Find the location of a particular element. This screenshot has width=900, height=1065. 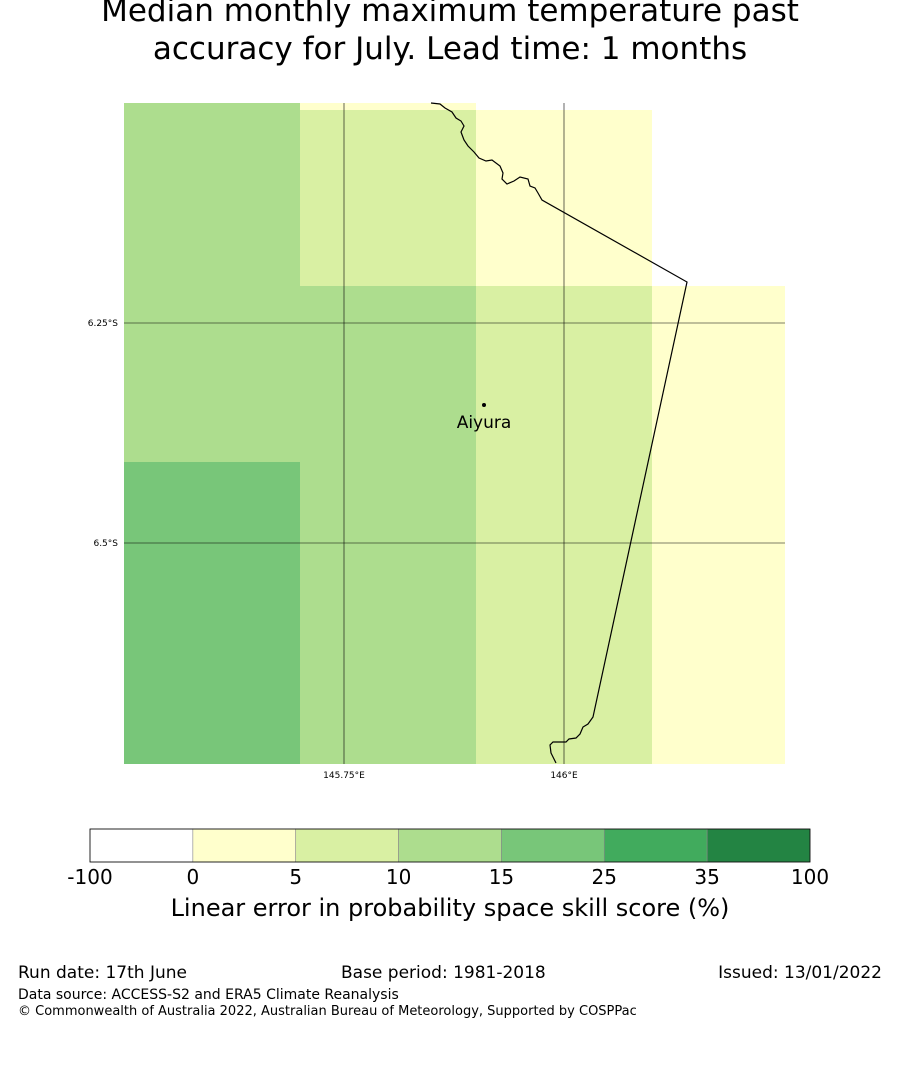

colorbar-tick-label: 5 is located at coordinates (295, 877).